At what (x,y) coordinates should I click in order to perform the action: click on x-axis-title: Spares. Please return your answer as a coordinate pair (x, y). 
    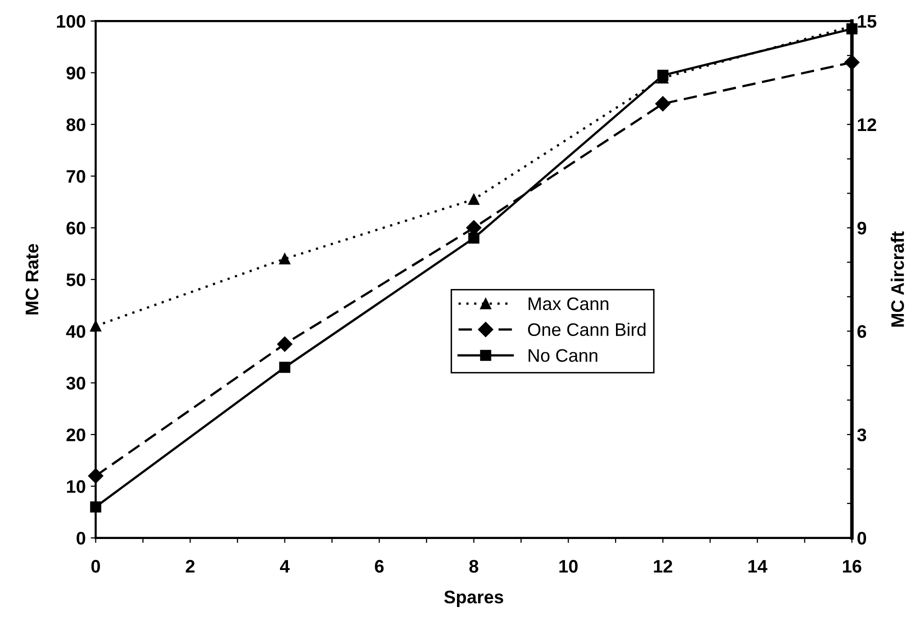
    Looking at the image, I should click on (474, 598).